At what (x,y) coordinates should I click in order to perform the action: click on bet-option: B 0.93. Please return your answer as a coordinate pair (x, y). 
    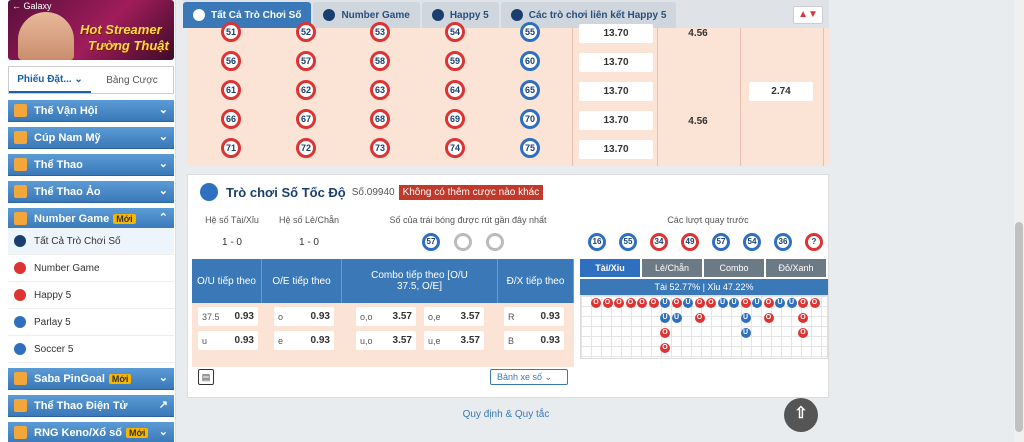
    Looking at the image, I should click on (534, 340).